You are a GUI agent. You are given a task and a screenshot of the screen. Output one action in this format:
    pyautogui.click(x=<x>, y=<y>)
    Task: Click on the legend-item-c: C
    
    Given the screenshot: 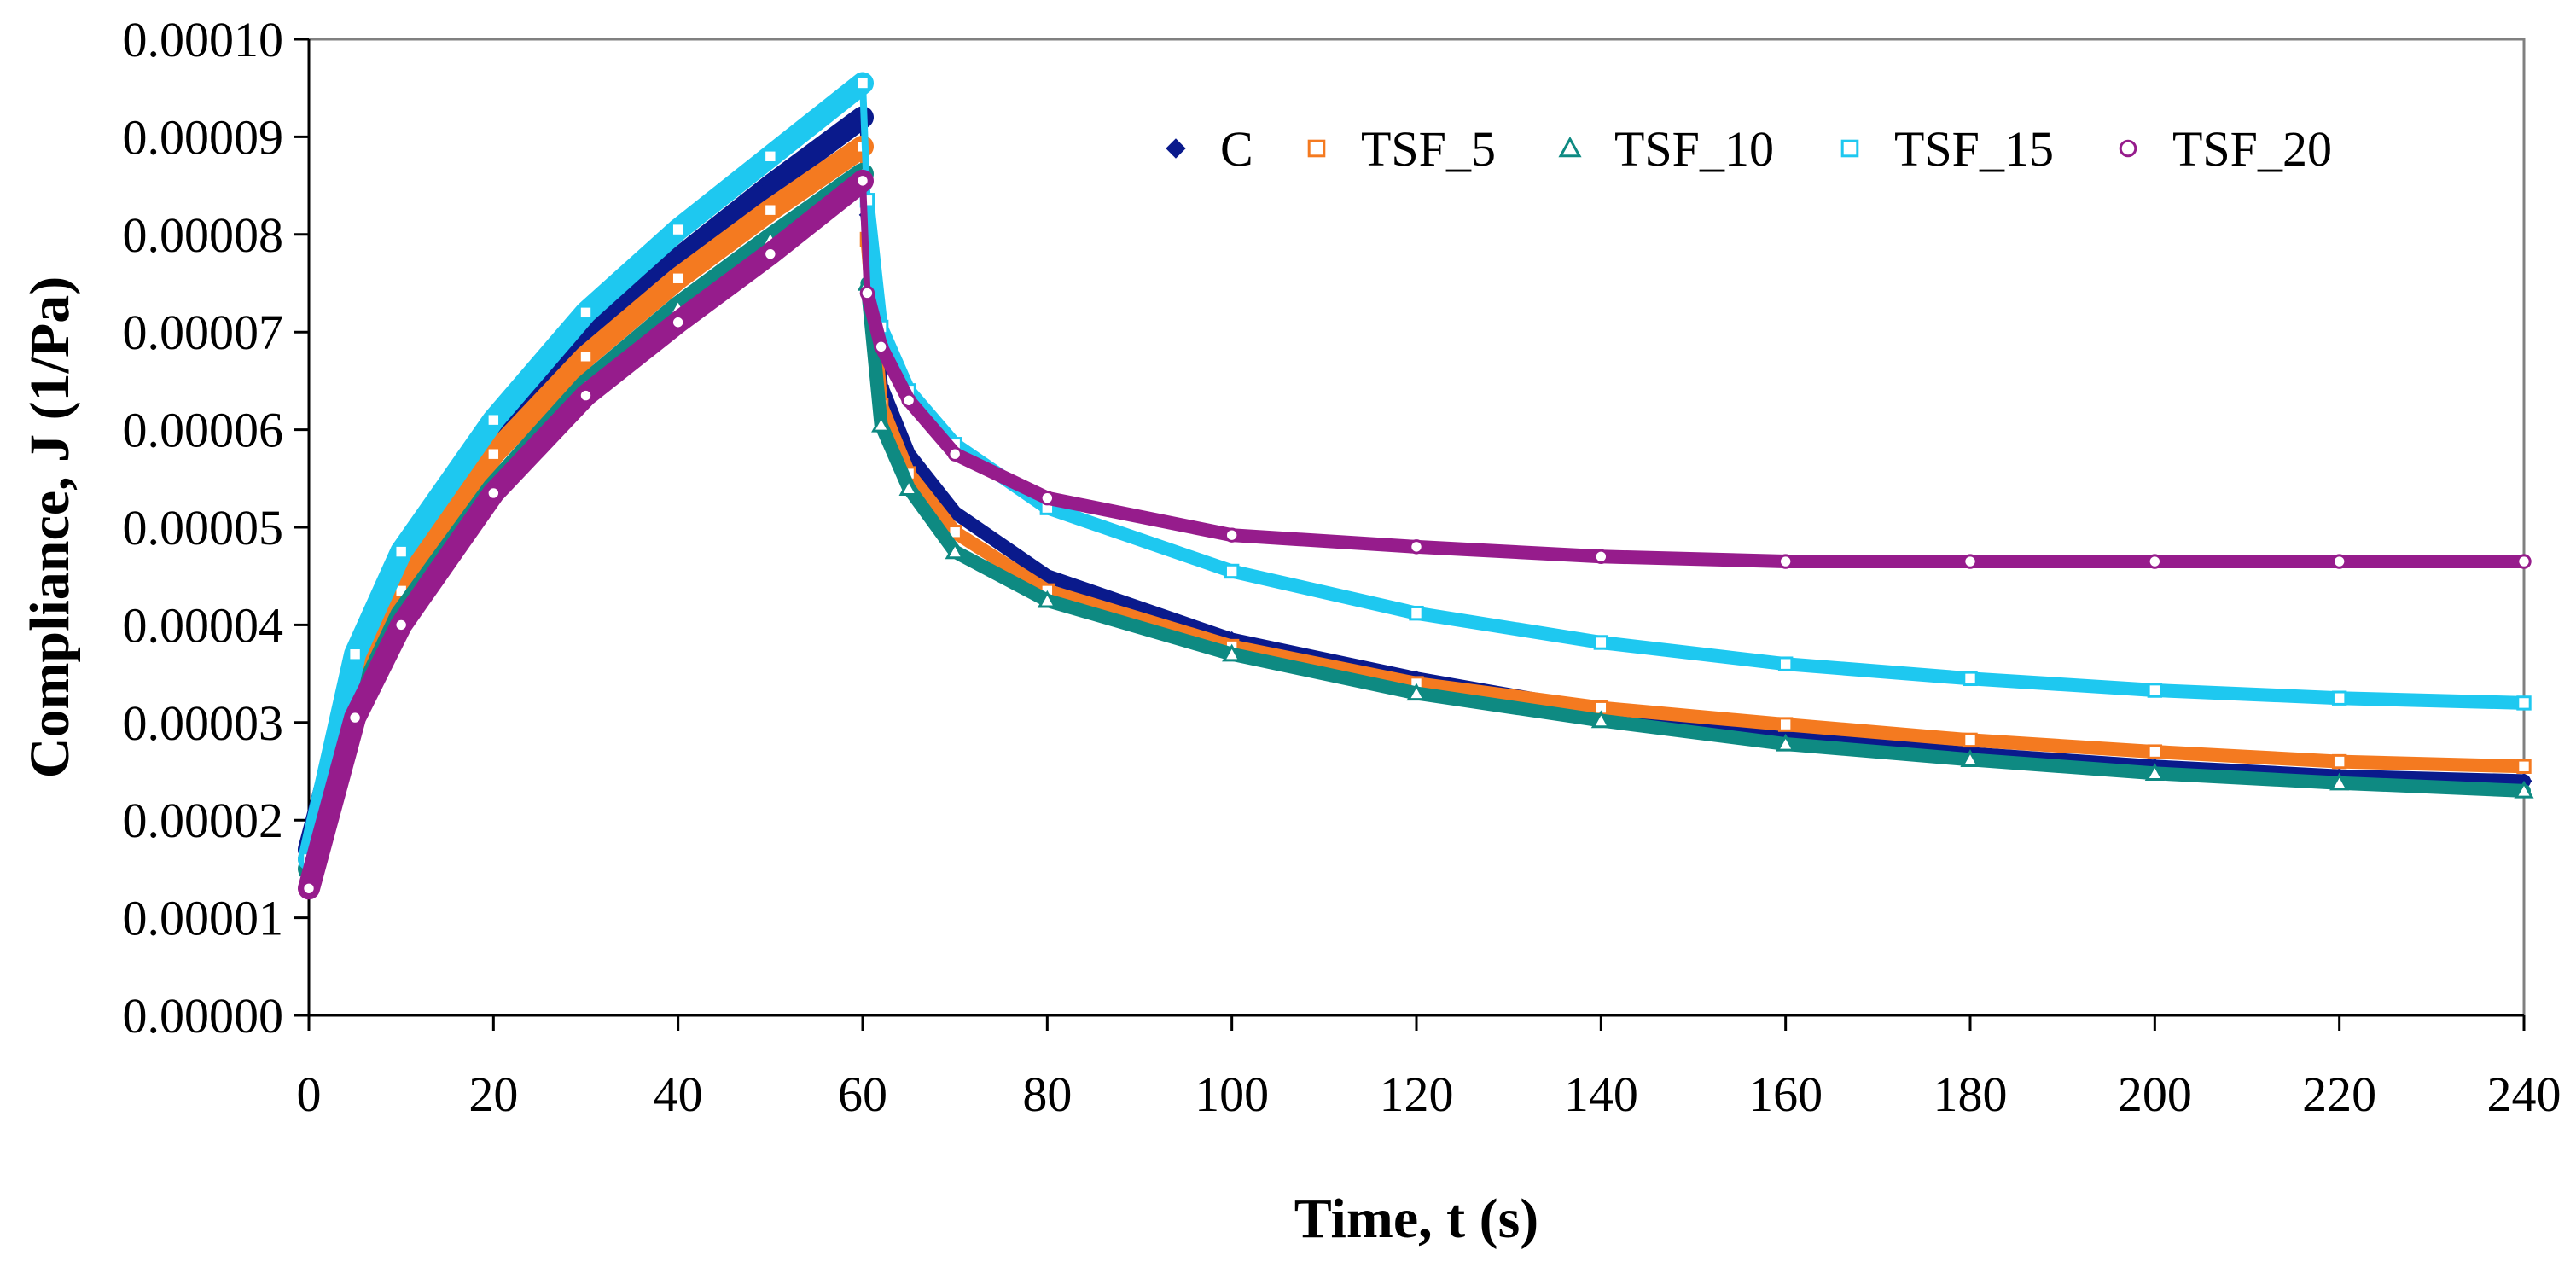 What is the action you would take?
    pyautogui.click(x=1209, y=149)
    